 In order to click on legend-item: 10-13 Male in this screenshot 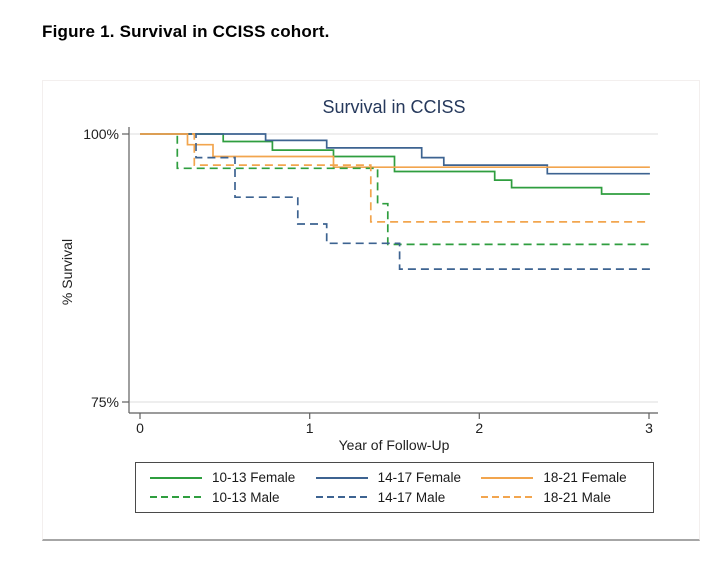, I will do `click(215, 497)`.